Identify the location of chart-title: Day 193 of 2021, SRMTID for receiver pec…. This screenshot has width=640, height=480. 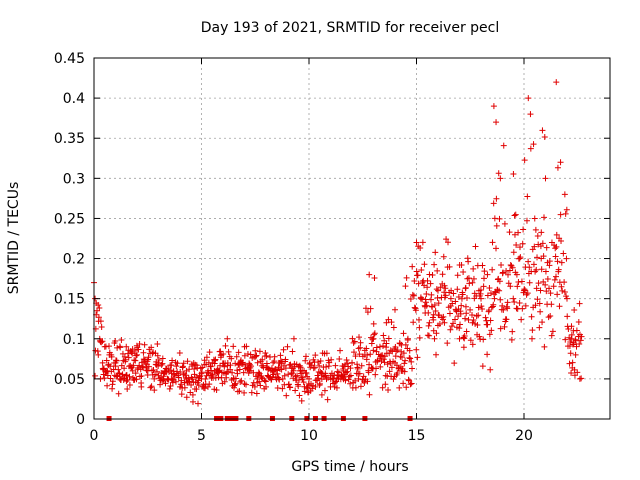
(350, 28).